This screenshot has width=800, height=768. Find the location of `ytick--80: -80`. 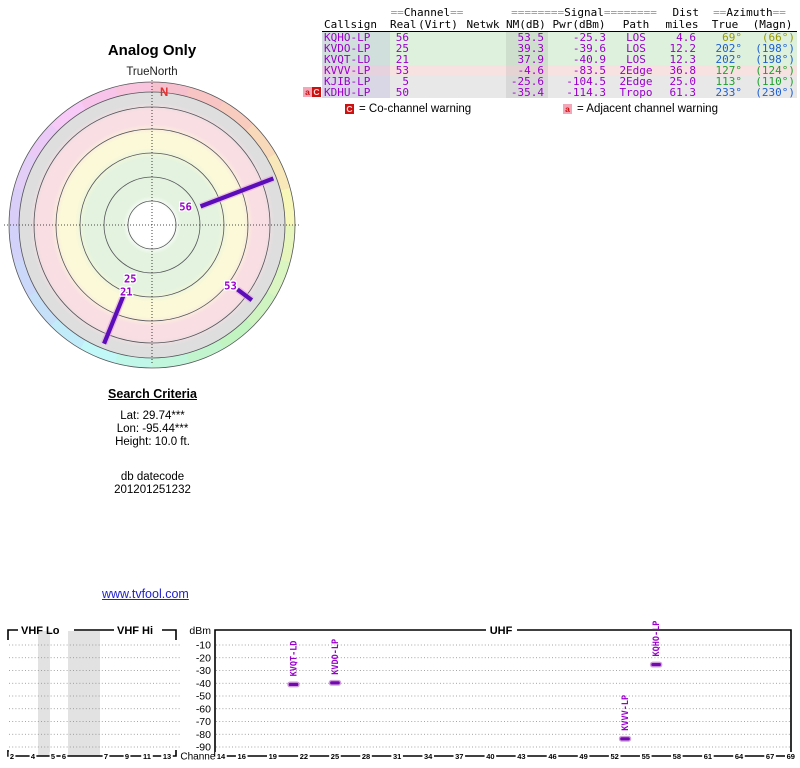

ytick--80: -80 is located at coordinates (203, 735).